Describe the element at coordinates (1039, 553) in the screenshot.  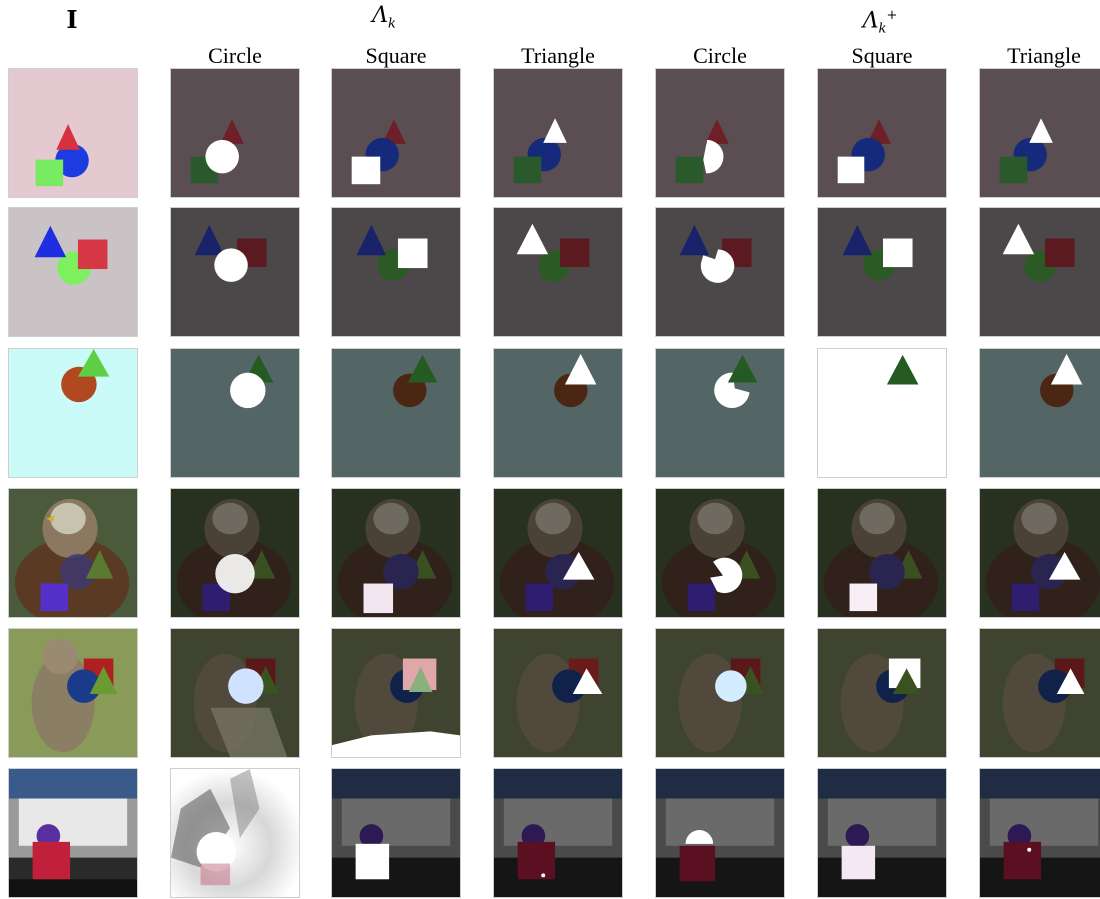
I see `row4-lambda-plus-triangle` at that location.